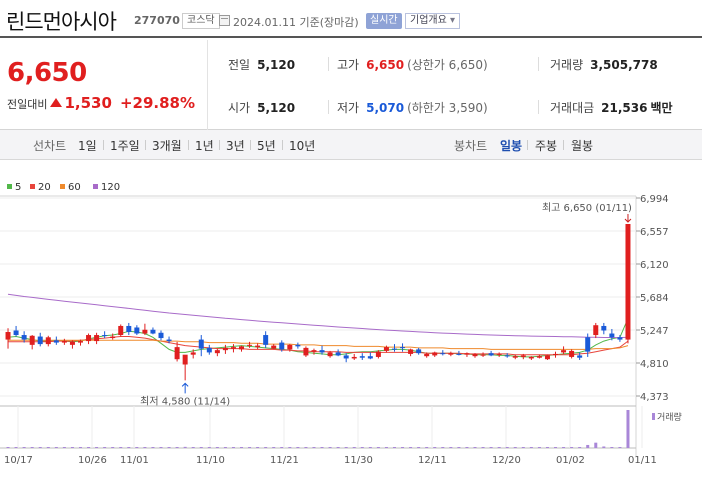 The width and height of the screenshot is (702, 486). I want to click on low-value: 5,070, so click(385, 108).